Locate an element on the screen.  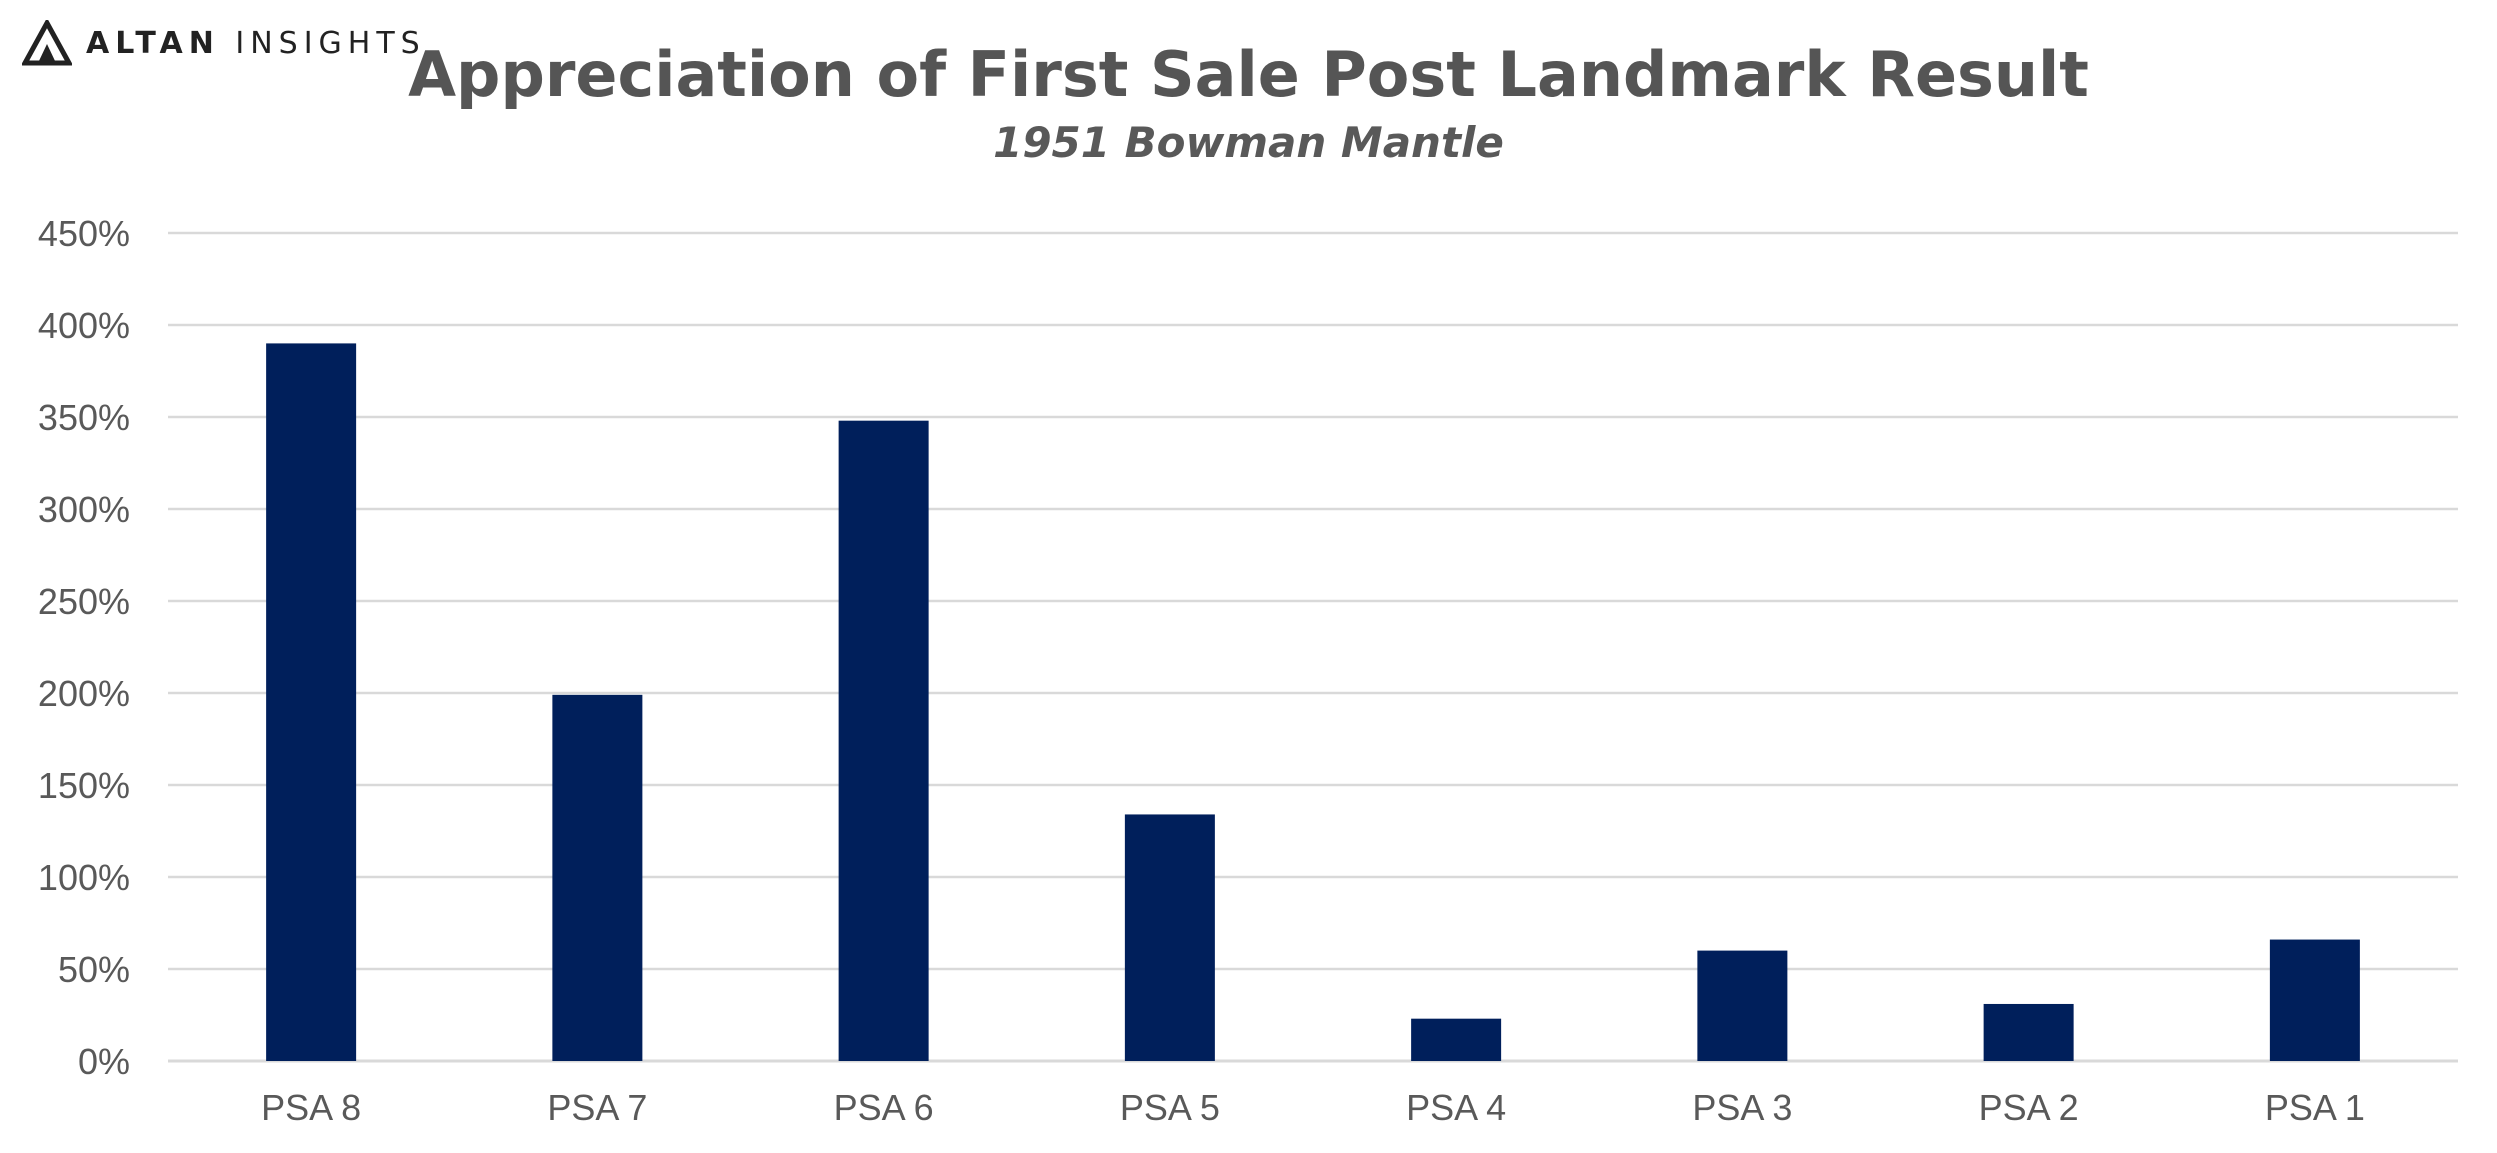
y-axis-ticks: 0% 50% 100% 150% 200% 250% 300% 350% 400% 450% is located at coordinates (84, 647).